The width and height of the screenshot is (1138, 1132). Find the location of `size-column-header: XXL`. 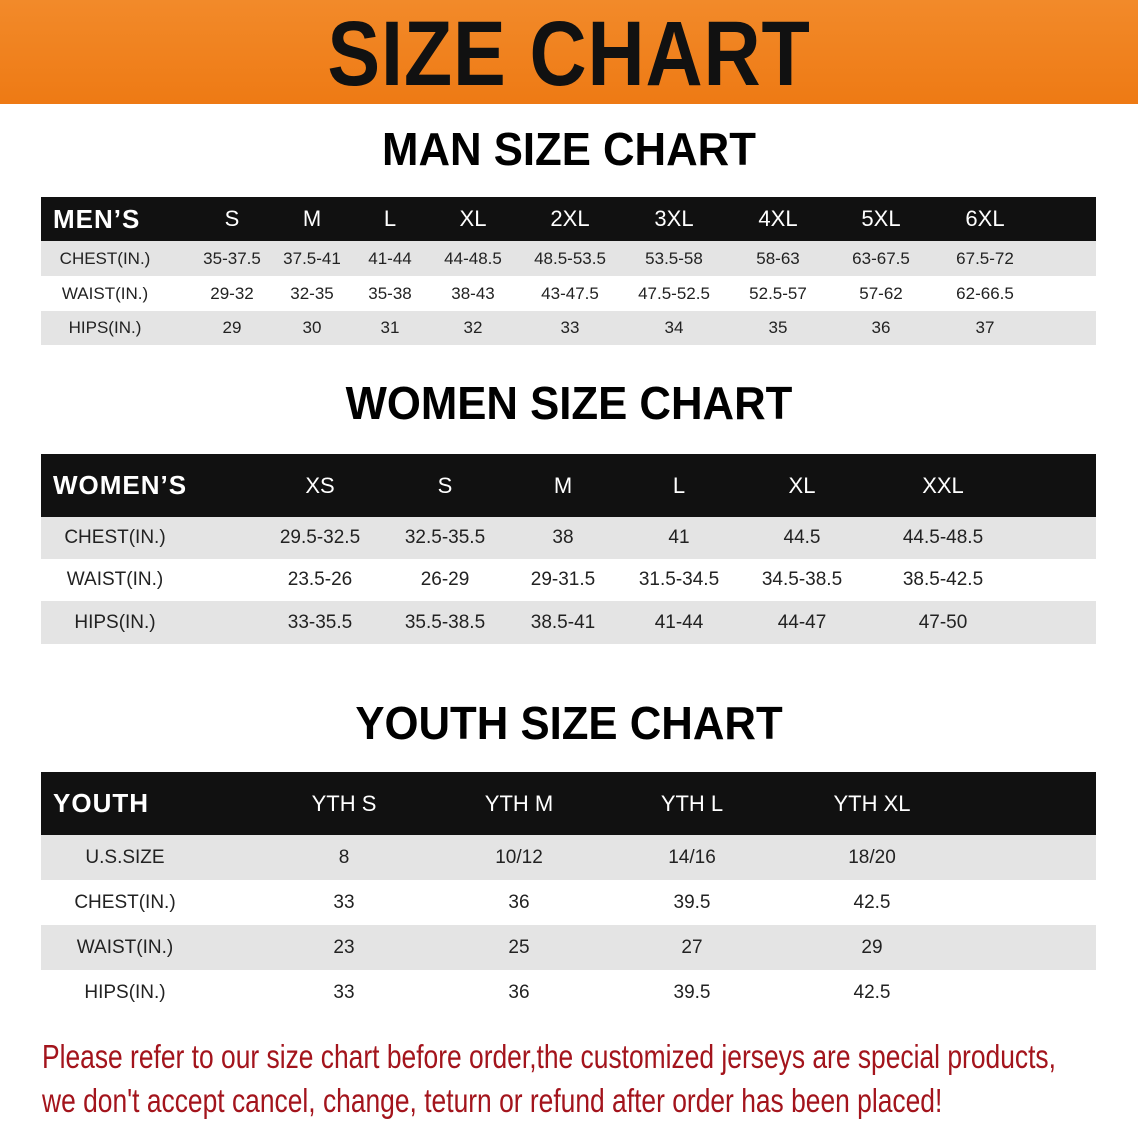

size-column-header: XXL is located at coordinates (943, 485).